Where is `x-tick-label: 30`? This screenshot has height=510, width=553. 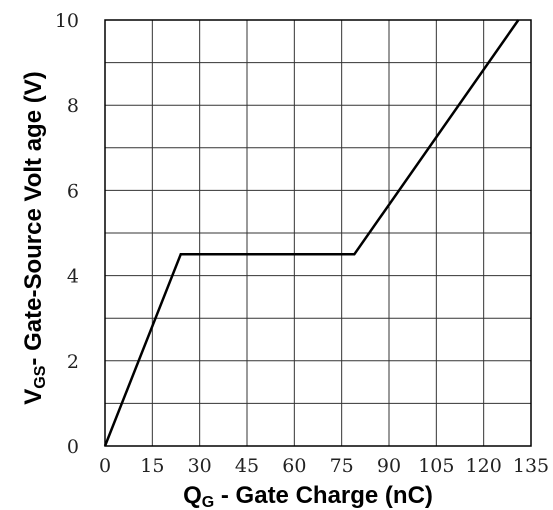 x-tick-label: 30 is located at coordinates (200, 466).